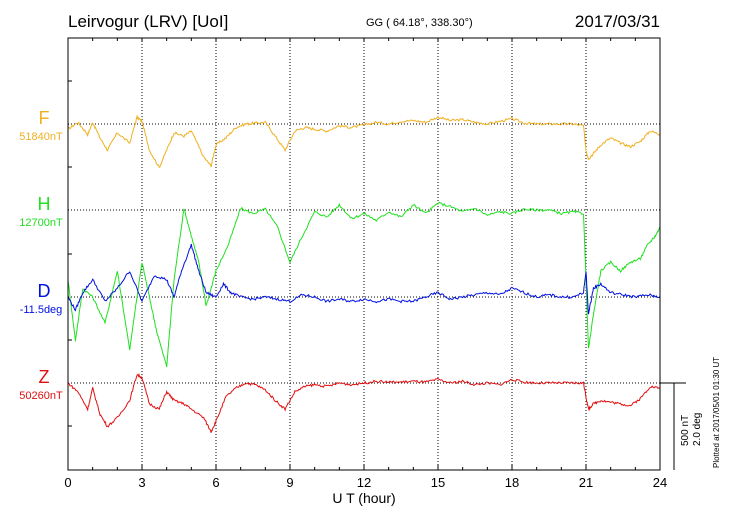 The height and width of the screenshot is (520, 730). What do you see at coordinates (41, 310) in the screenshot?
I see `channel-d-baseline: -11.5deg` at bounding box center [41, 310].